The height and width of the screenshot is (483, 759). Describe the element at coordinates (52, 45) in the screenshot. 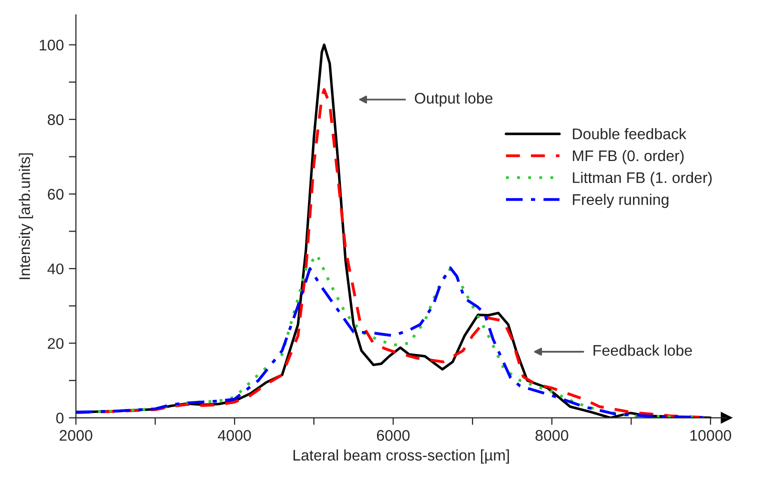

I see `y-tick-label: 100` at that location.